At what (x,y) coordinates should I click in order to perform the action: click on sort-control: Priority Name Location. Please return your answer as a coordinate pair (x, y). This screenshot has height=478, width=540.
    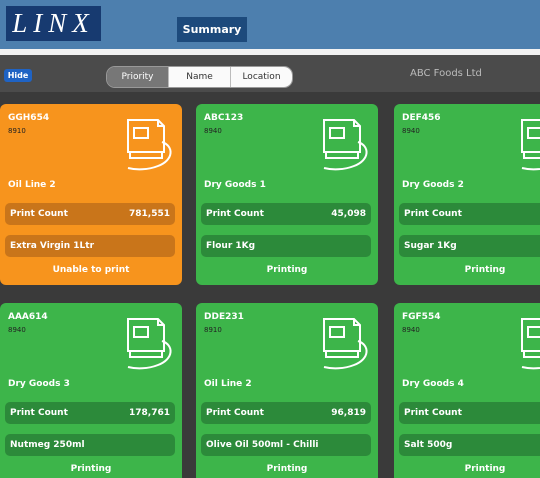
    Looking at the image, I should click on (199, 77).